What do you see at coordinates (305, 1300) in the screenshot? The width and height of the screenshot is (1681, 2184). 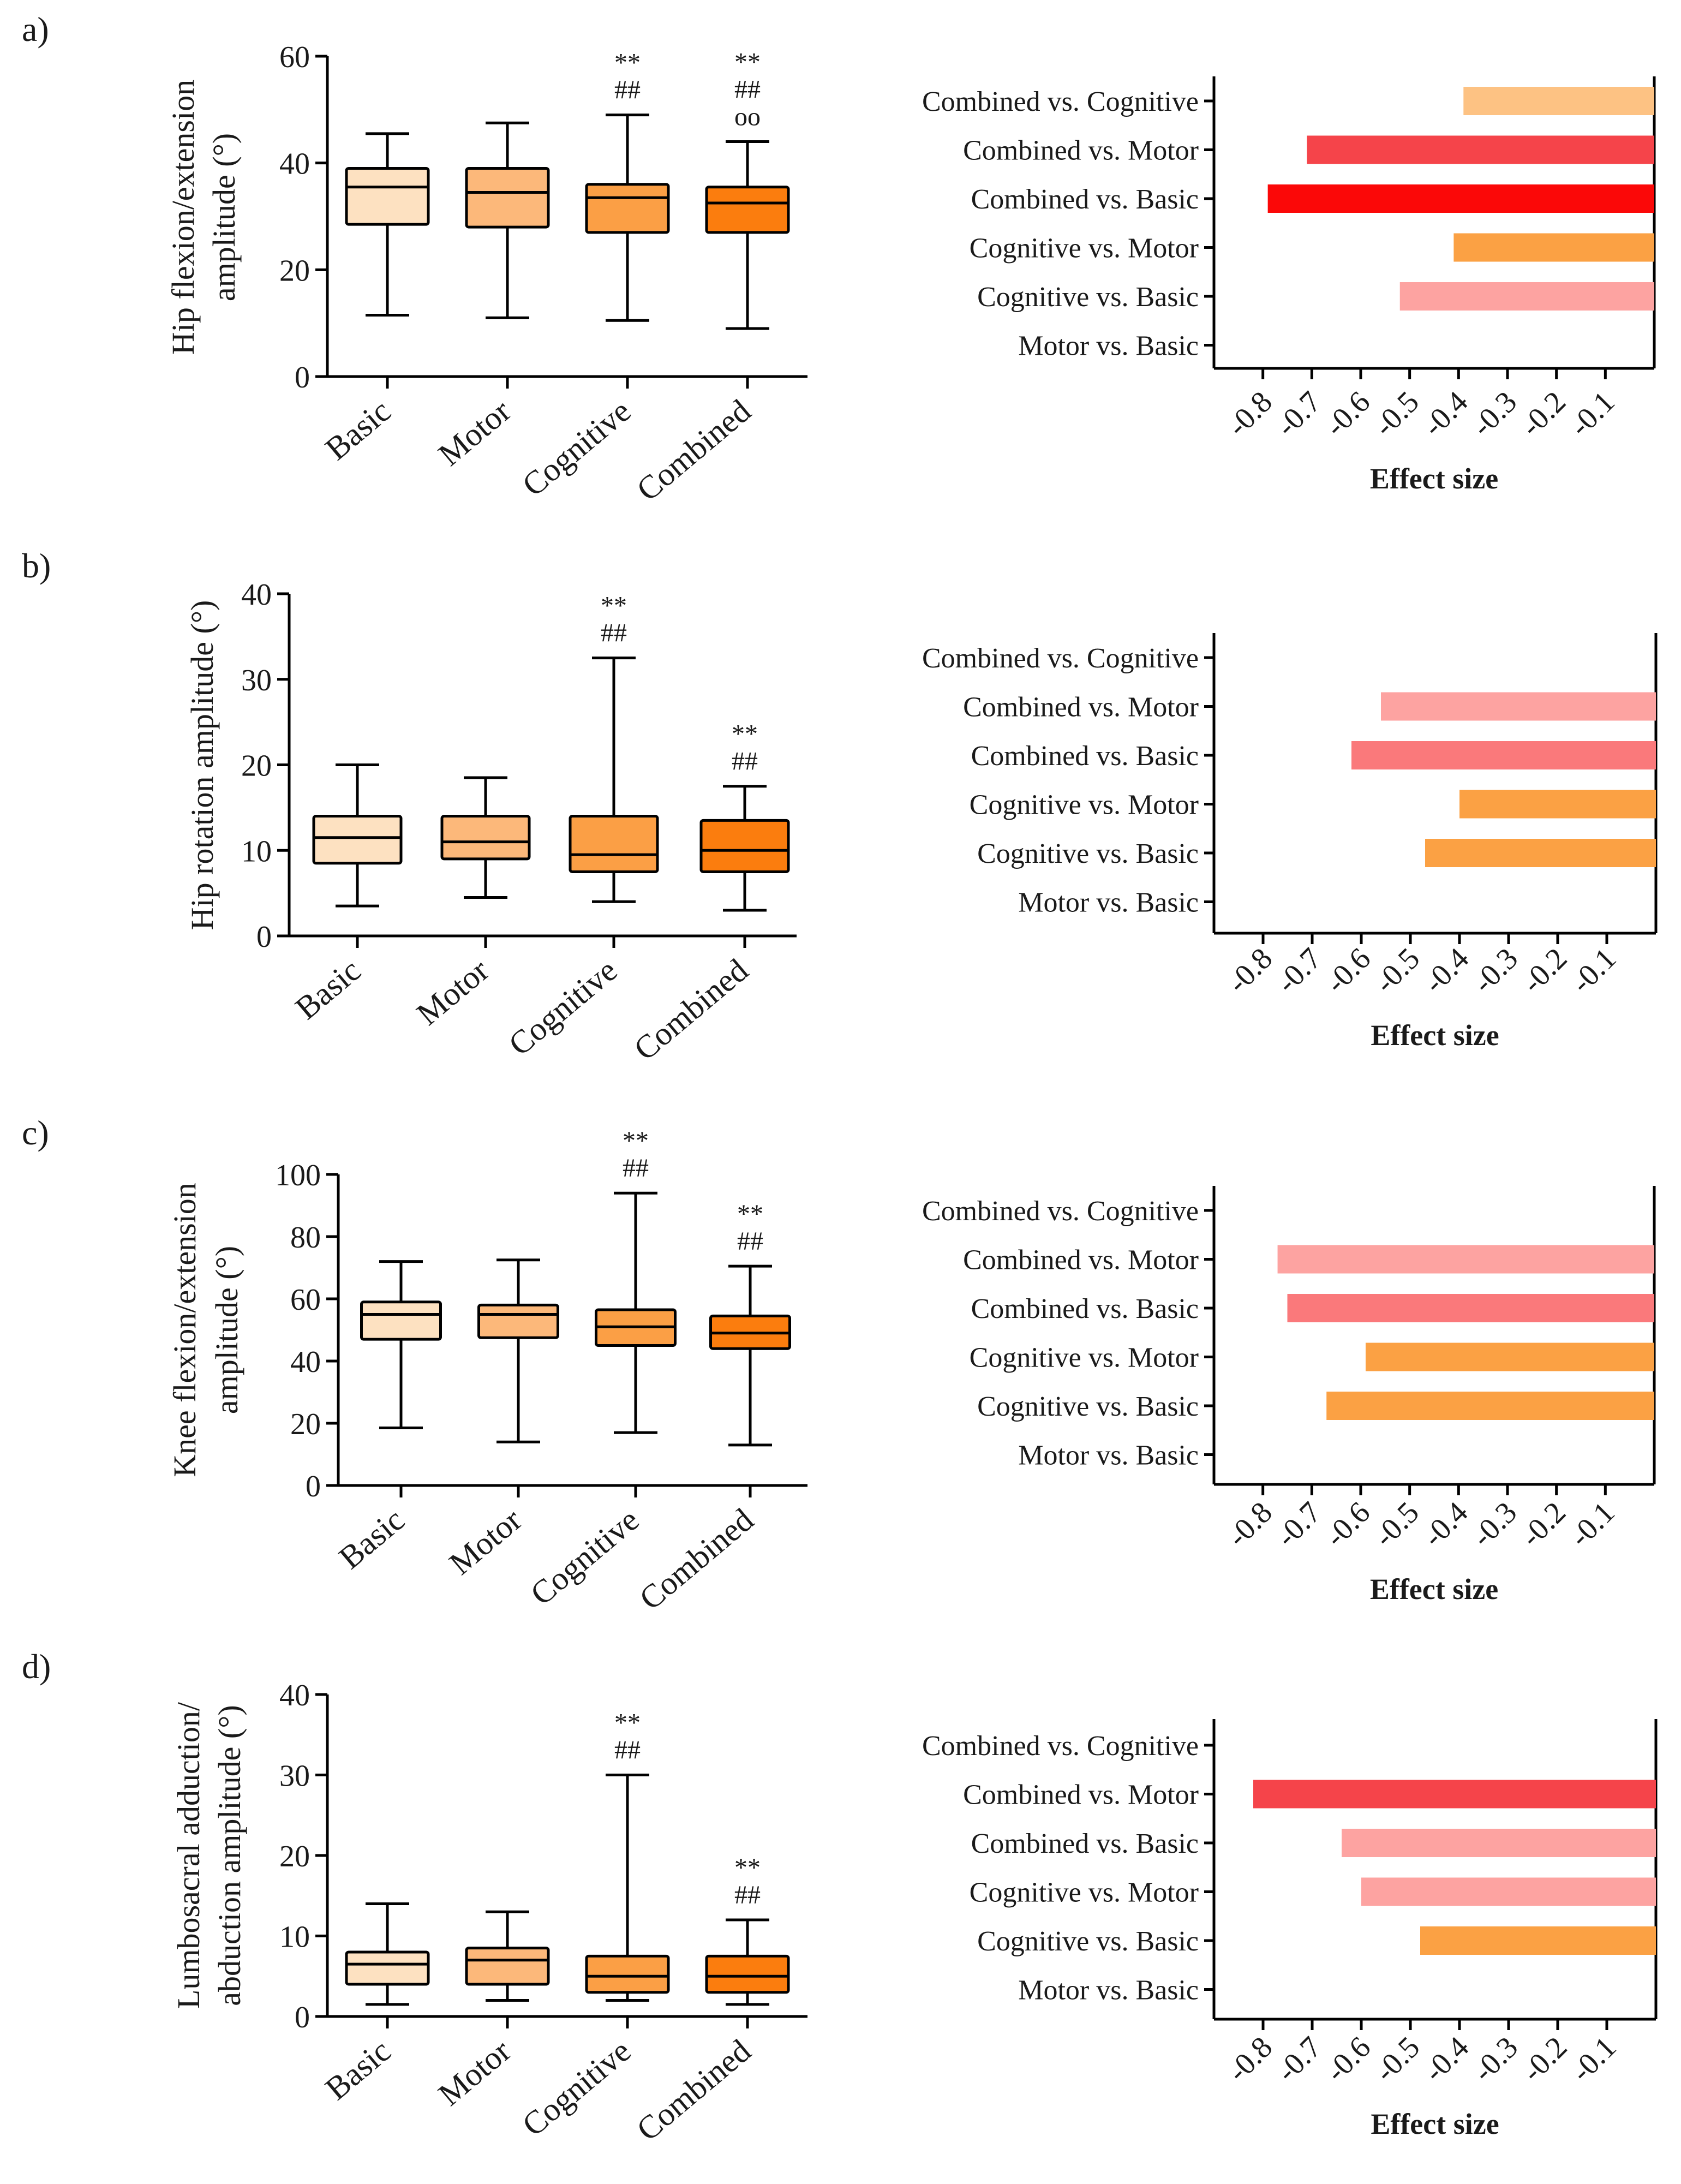 I see `y-tick-label: 60` at bounding box center [305, 1300].